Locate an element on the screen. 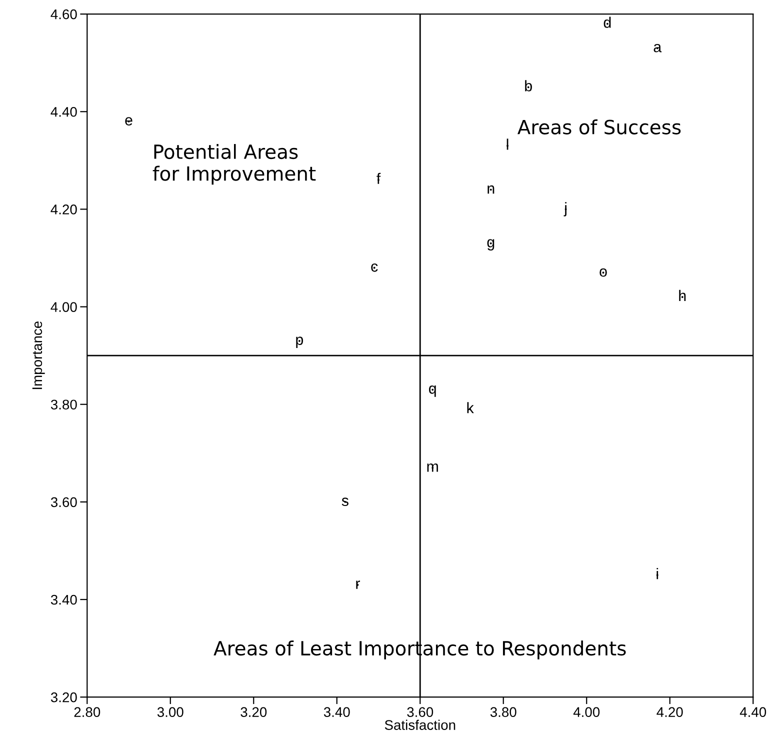 The height and width of the screenshot is (740, 778). x-tick-label: 4.00 is located at coordinates (586, 712).